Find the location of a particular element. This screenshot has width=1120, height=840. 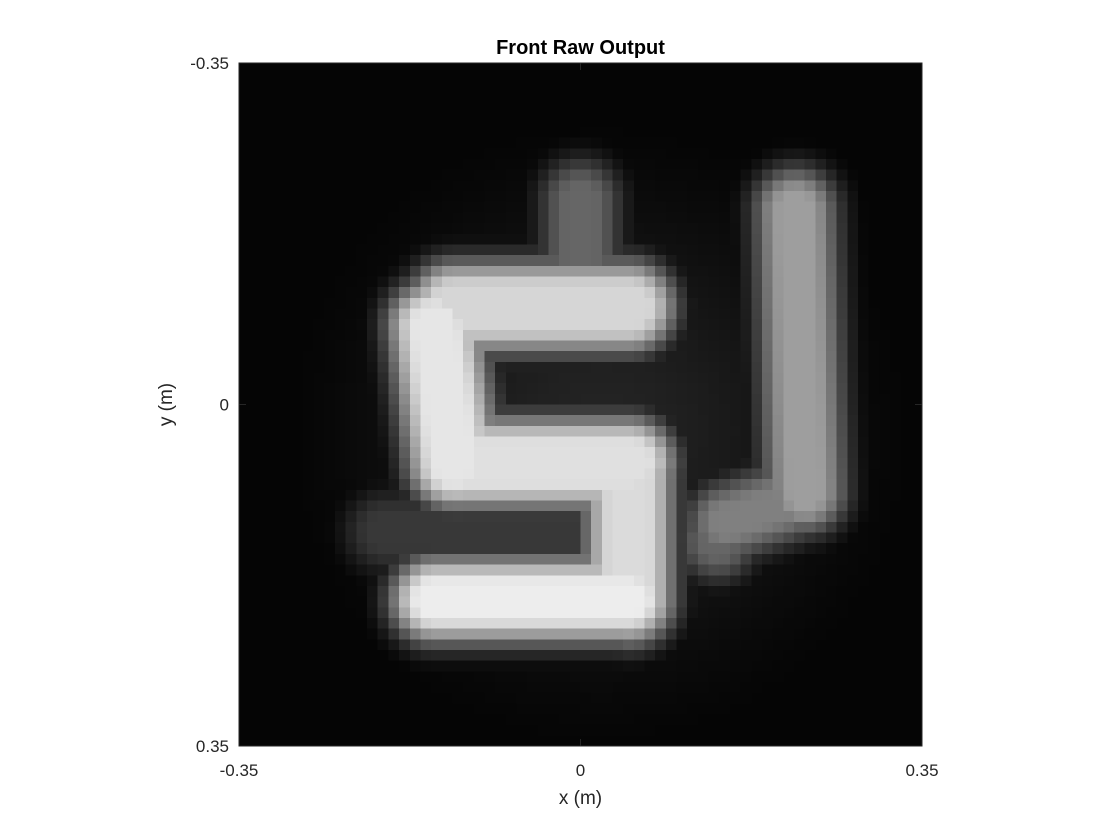

y-axis-label: y (m) is located at coordinates (166, 404).